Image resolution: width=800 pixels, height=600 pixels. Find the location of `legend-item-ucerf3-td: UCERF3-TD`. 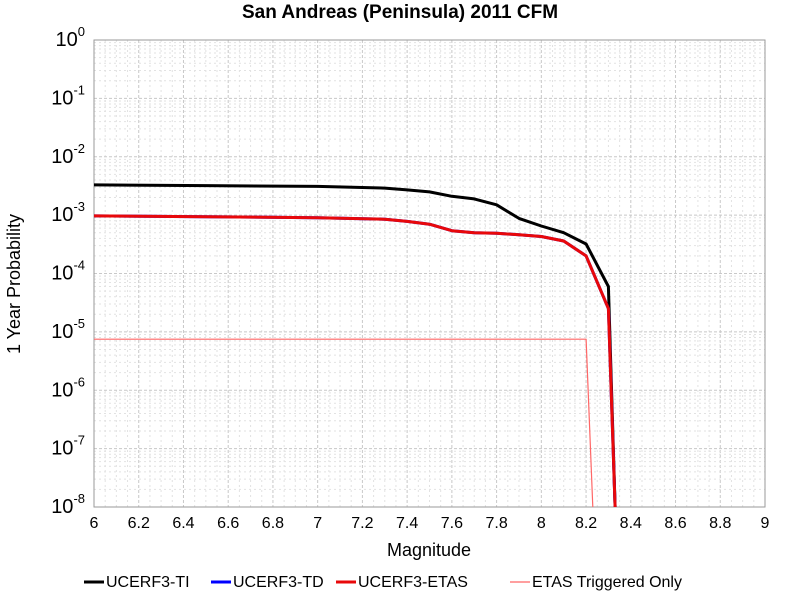

legend-item-ucerf3-td: UCERF3-TD is located at coordinates (267, 582).